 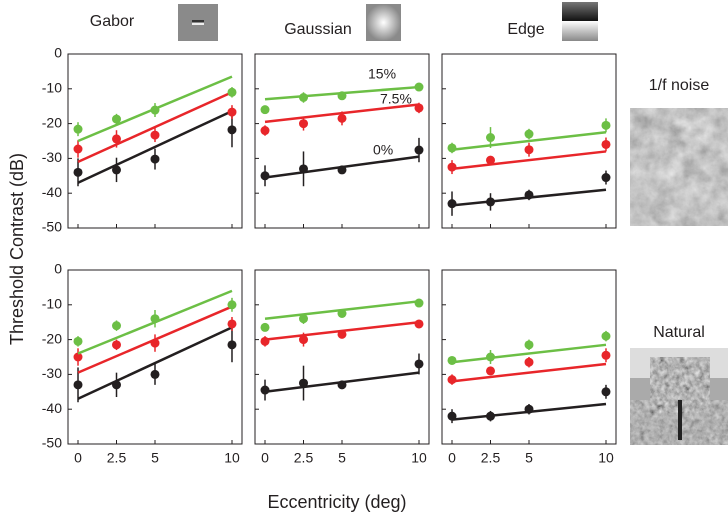 I want to click on column-title: Edge, so click(x=525, y=29).